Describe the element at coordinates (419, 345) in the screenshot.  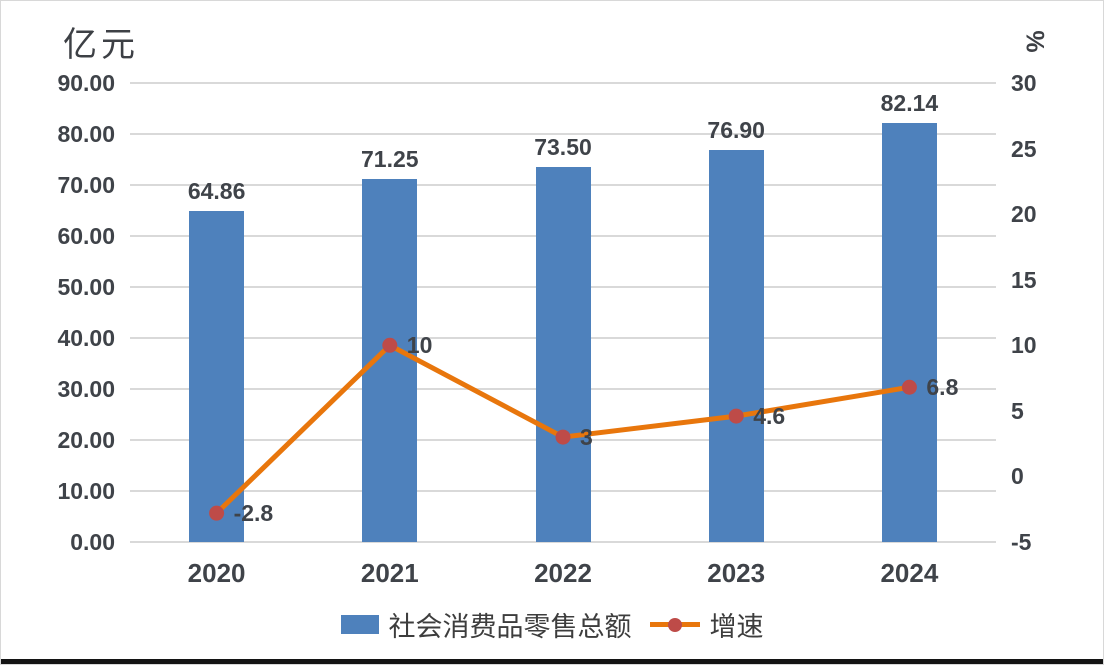
I see `line-data-label: 10` at that location.